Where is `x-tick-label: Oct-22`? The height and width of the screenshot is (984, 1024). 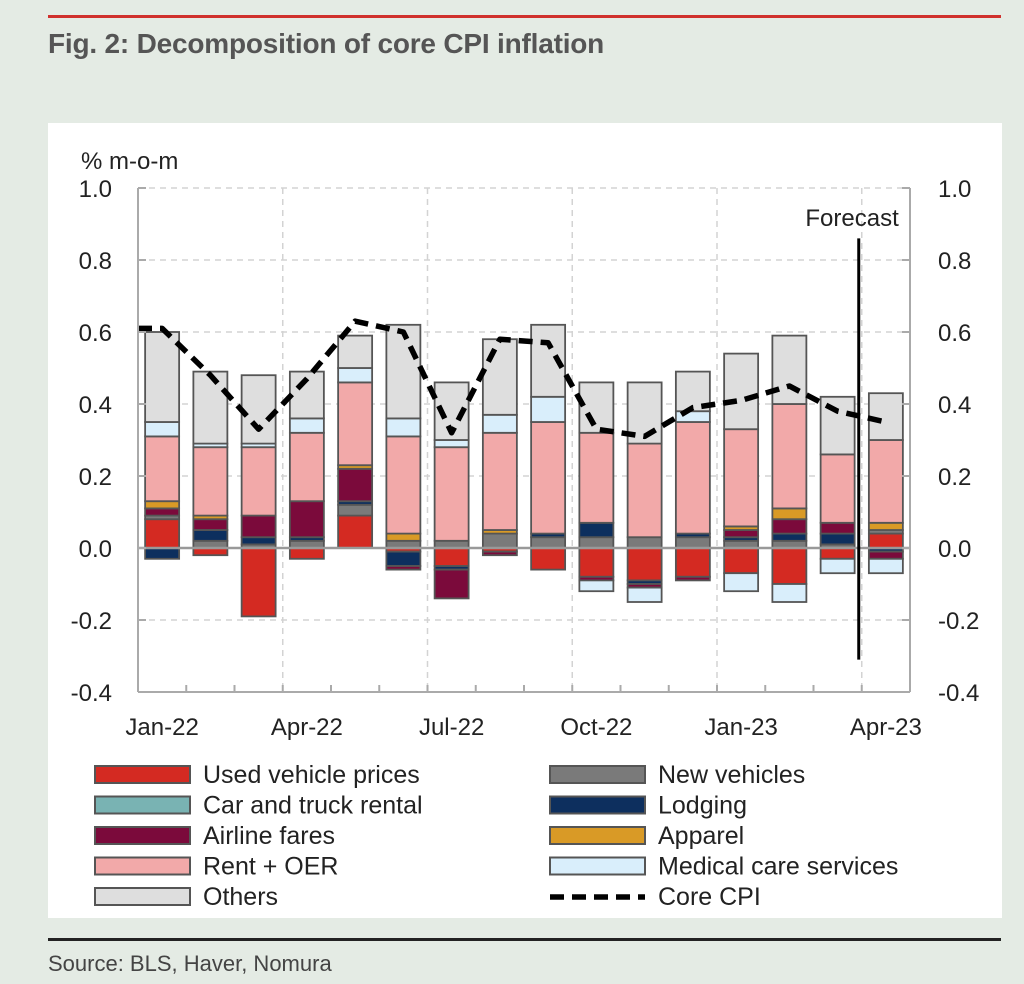
x-tick-label: Oct-22 is located at coordinates (596, 727).